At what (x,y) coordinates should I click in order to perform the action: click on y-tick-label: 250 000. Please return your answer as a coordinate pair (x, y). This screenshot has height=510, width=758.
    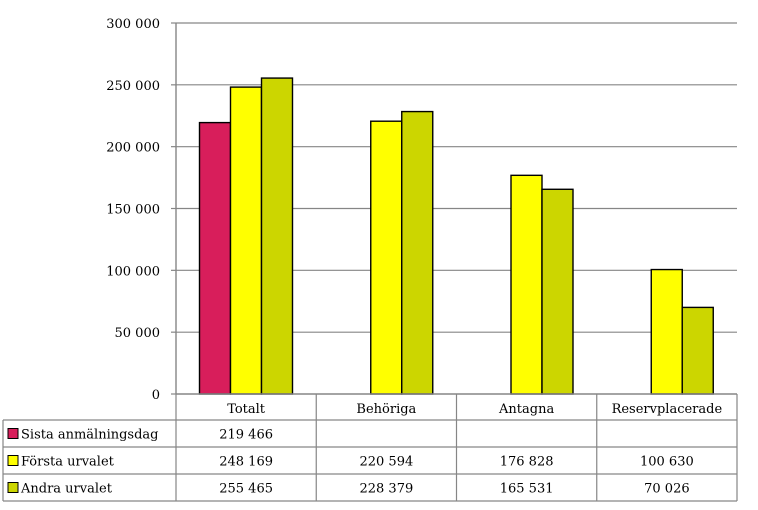
    Looking at the image, I should click on (133, 86).